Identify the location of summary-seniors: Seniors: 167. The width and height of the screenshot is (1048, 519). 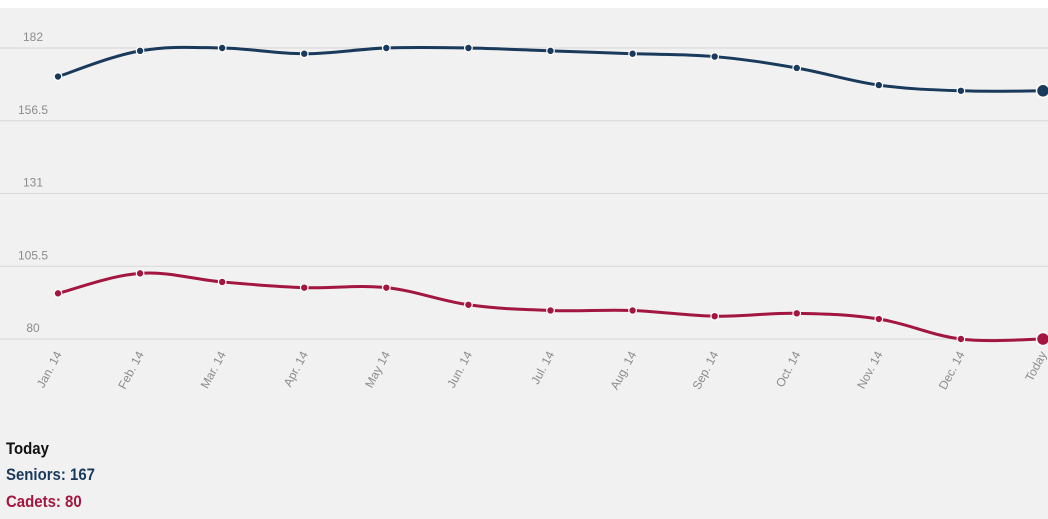
(50, 474).